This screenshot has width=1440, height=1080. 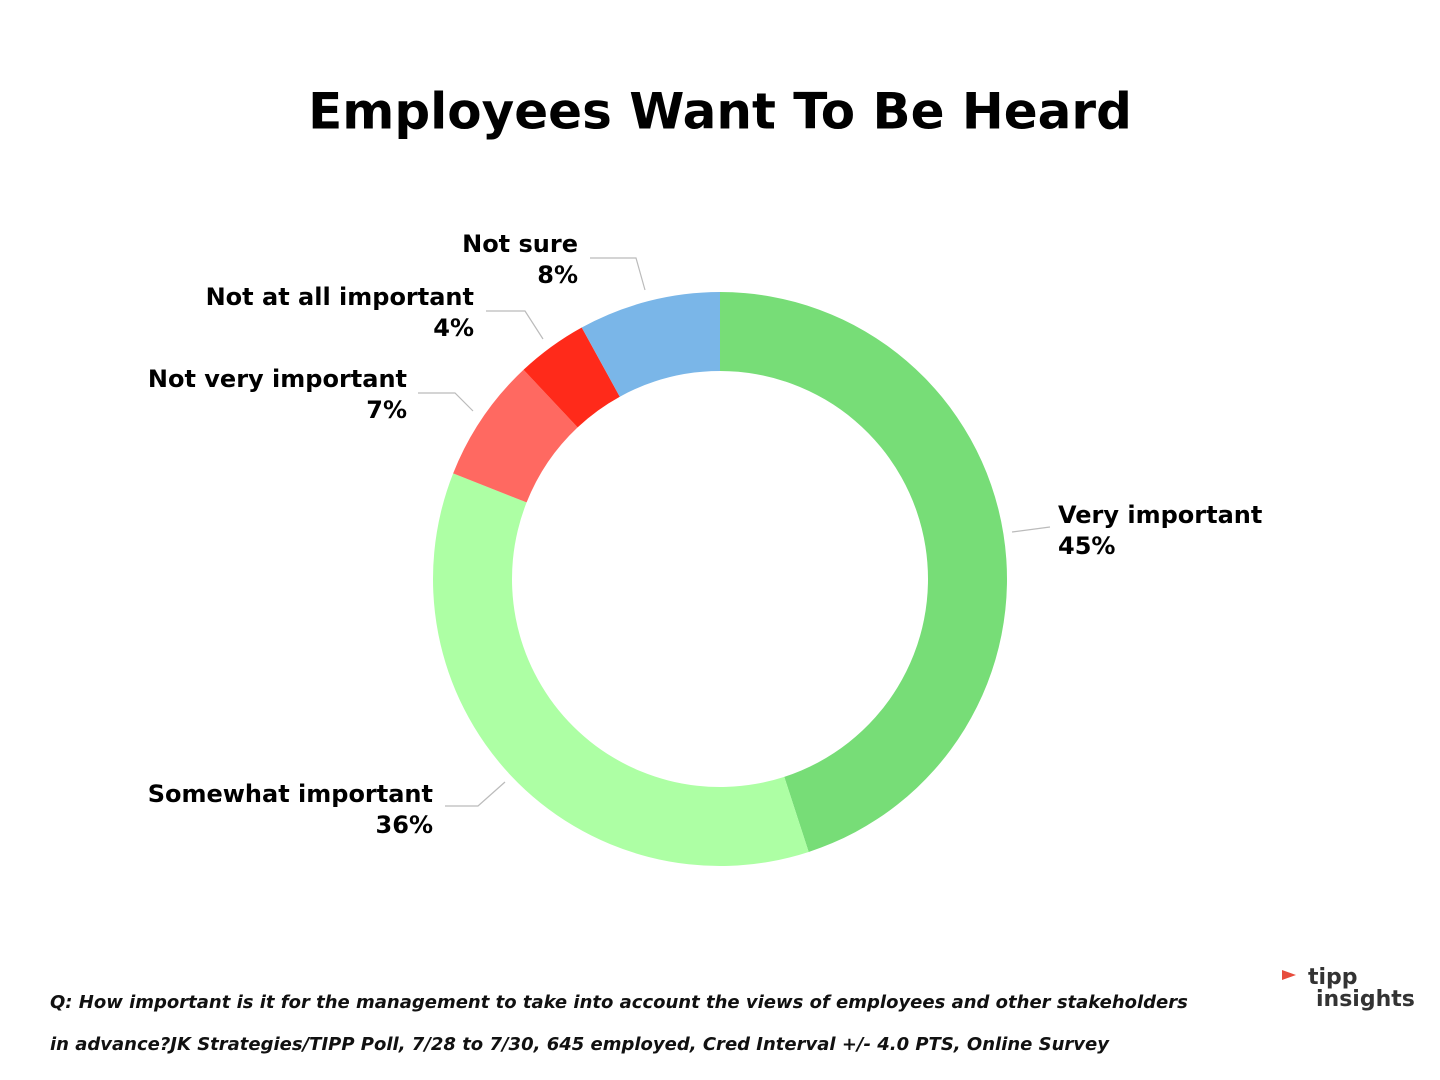 What do you see at coordinates (386, 410) in the screenshot?
I see `slice-value: 7%` at bounding box center [386, 410].